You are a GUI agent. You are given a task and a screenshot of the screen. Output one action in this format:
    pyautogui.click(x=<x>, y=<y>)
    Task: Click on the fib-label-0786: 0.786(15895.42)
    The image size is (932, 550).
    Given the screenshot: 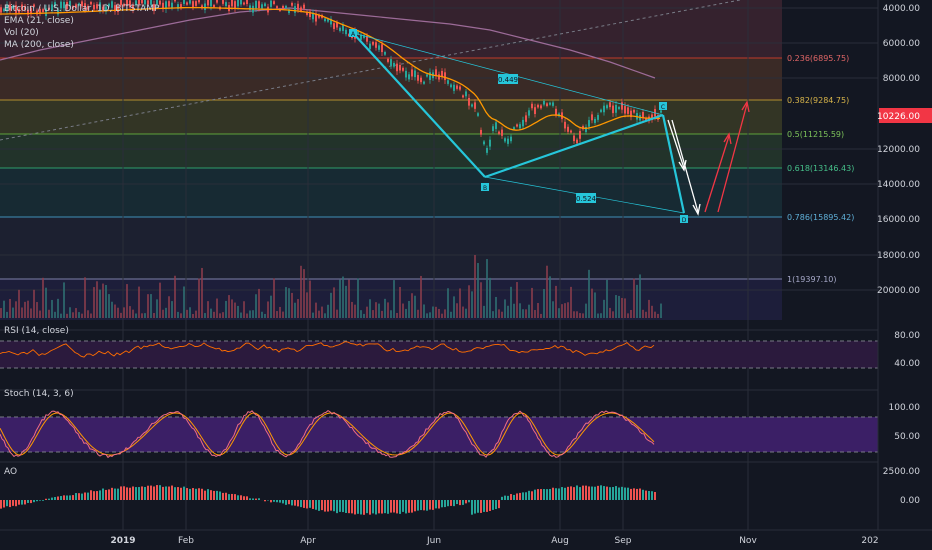 What is the action you would take?
    pyautogui.click(x=820, y=217)
    